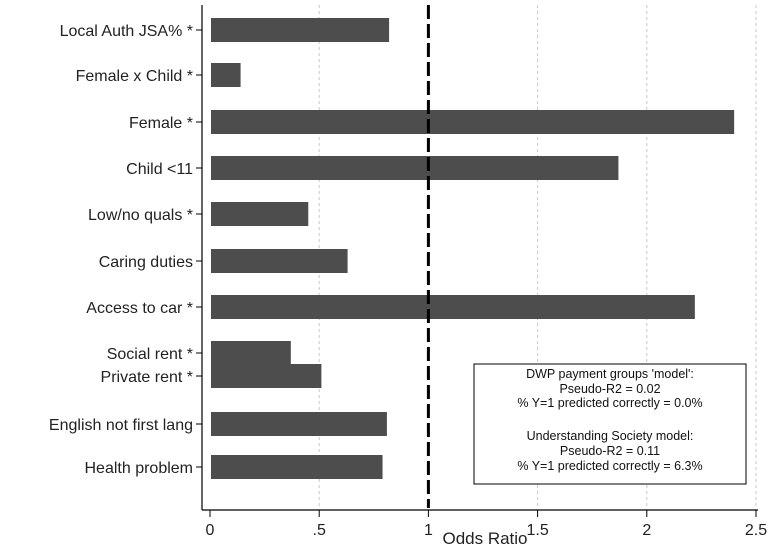  Describe the element at coordinates (140, 215) in the screenshot. I see `category-label: Low/no quals *` at that location.